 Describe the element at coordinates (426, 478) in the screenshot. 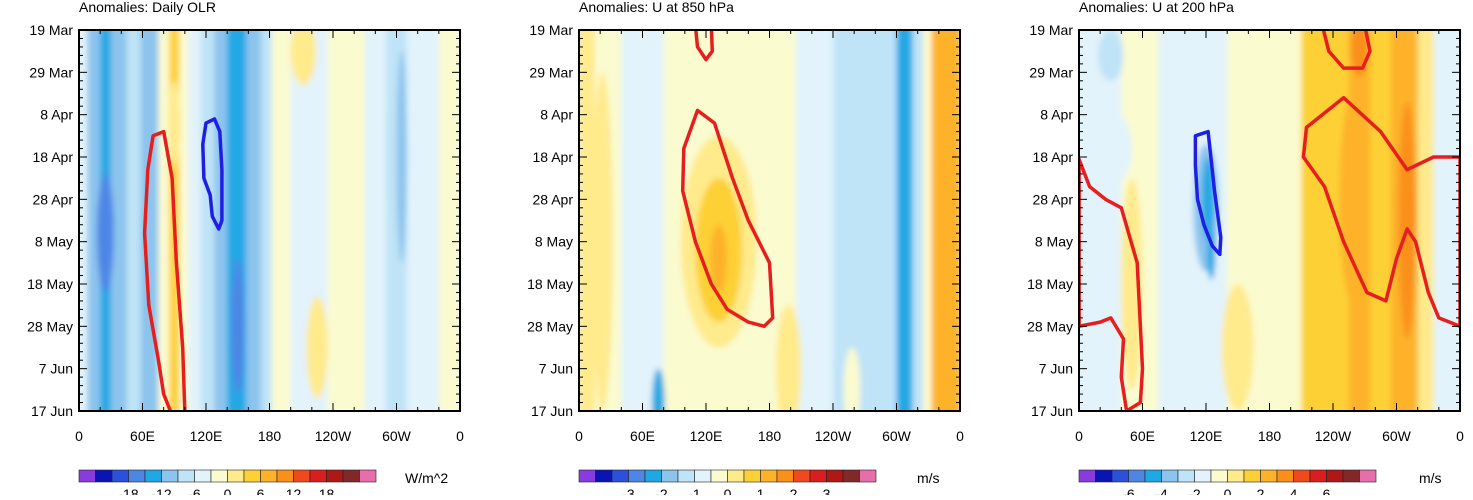

I see `colorbar-unit: W/m^2` at that location.